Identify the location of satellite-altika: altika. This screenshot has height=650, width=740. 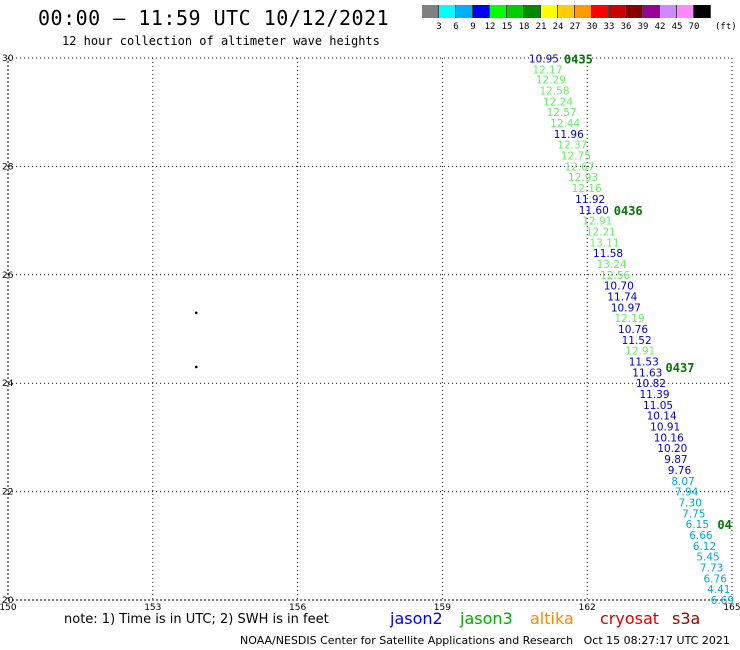
(552, 618).